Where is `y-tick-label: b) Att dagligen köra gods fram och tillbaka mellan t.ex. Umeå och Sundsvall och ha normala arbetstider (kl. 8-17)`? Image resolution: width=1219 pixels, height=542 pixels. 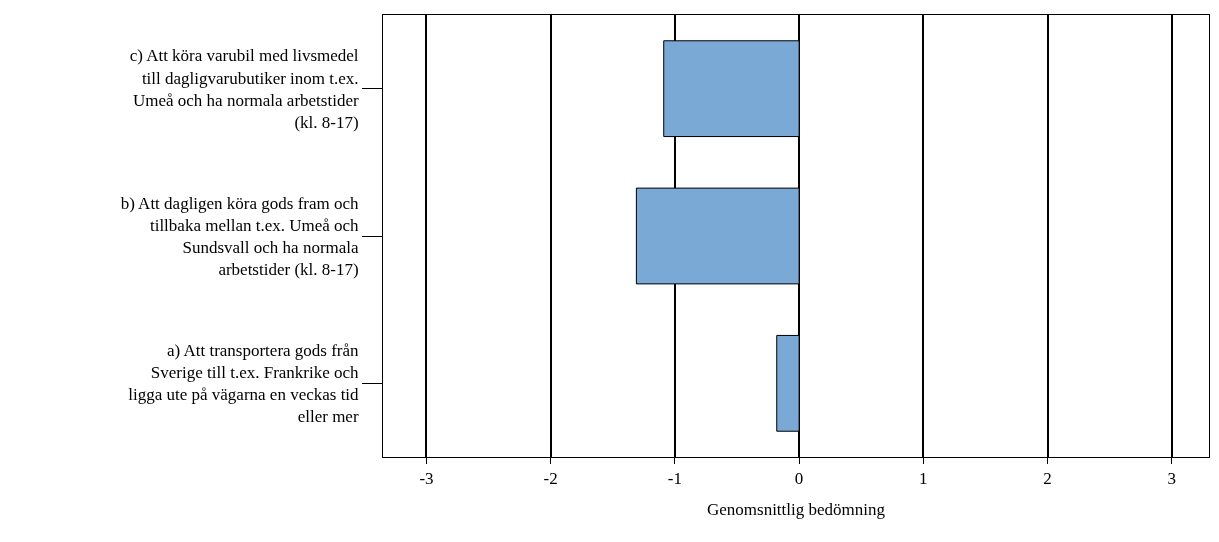
y-tick-label: b) Att dagligen köra gods fram och tillbaka mellan t.ex. Umeå och Sundsvall och ha normala arbetstider (kl. 8-17) is located at coordinates (240, 236).